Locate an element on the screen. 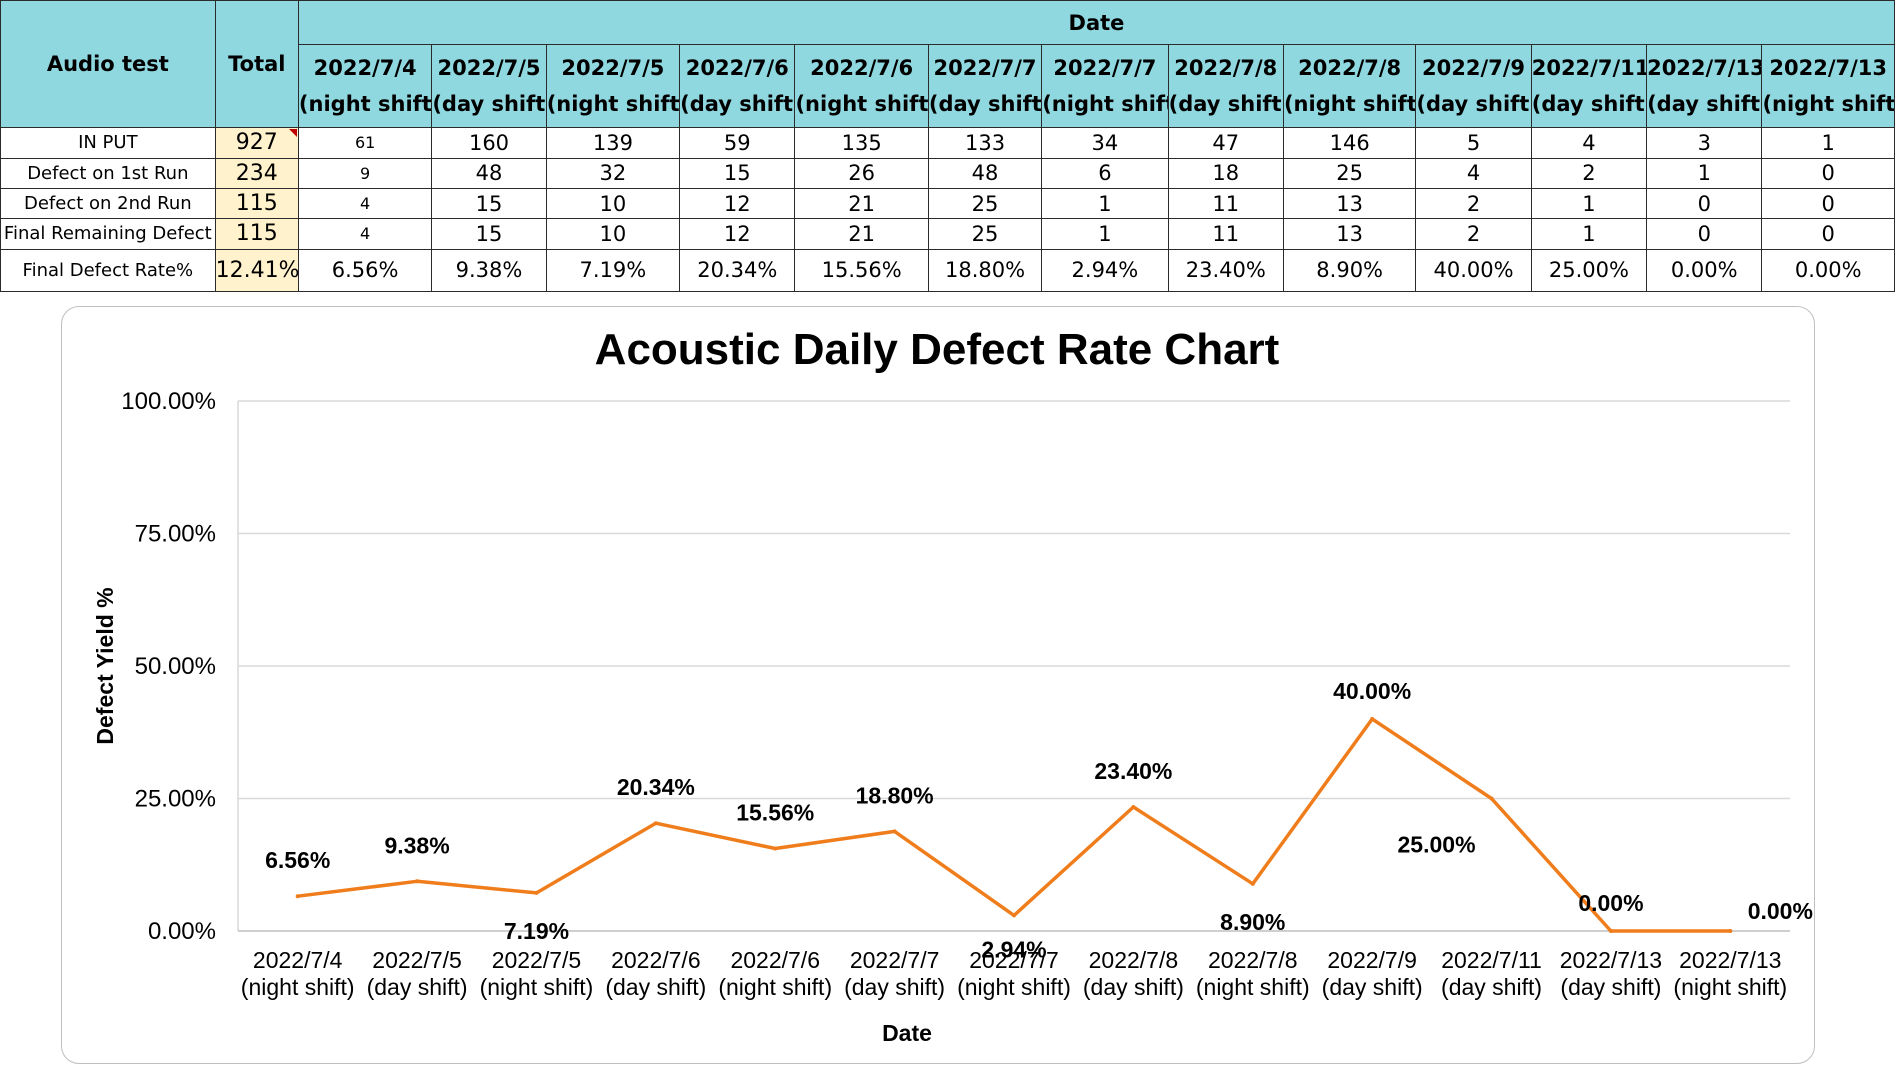  column-shift: (night shift) is located at coordinates (1828, 104).